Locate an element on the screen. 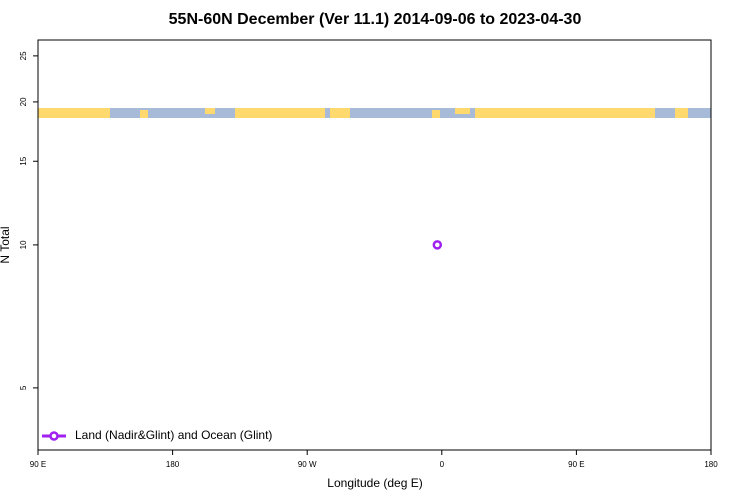 This screenshot has height=500, width=750. x-tick-label: 90 W is located at coordinates (307, 464).